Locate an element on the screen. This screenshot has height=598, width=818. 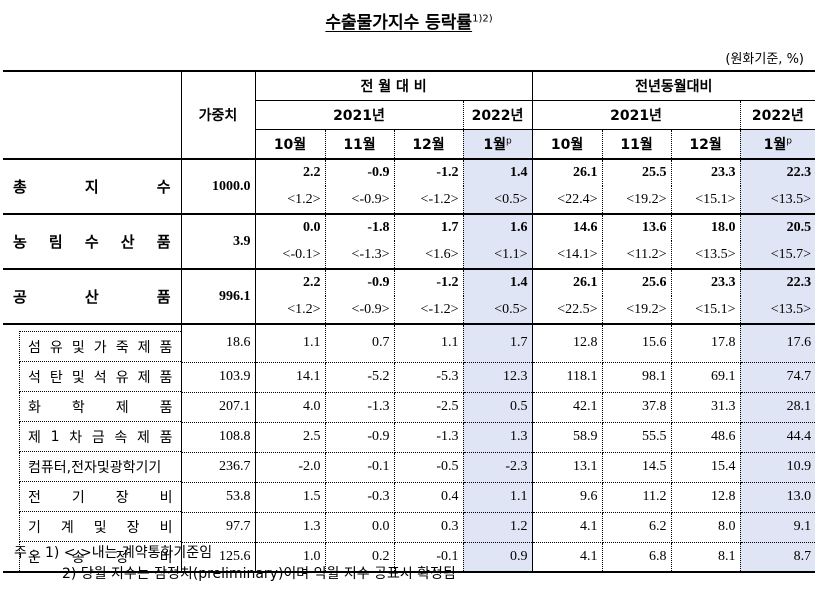
value-cell: 0.7 is located at coordinates (360, 343).